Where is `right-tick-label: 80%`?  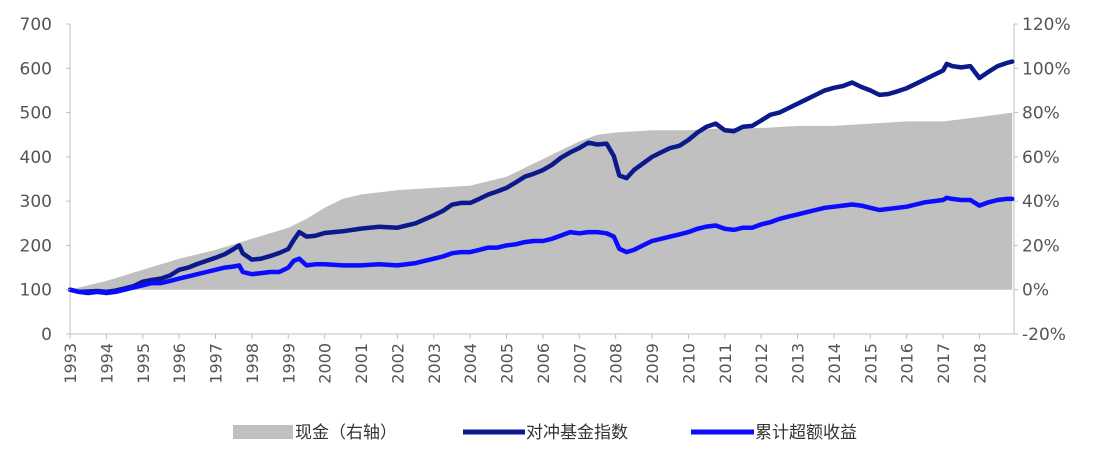 right-tick-label: 80% is located at coordinates (1041, 114).